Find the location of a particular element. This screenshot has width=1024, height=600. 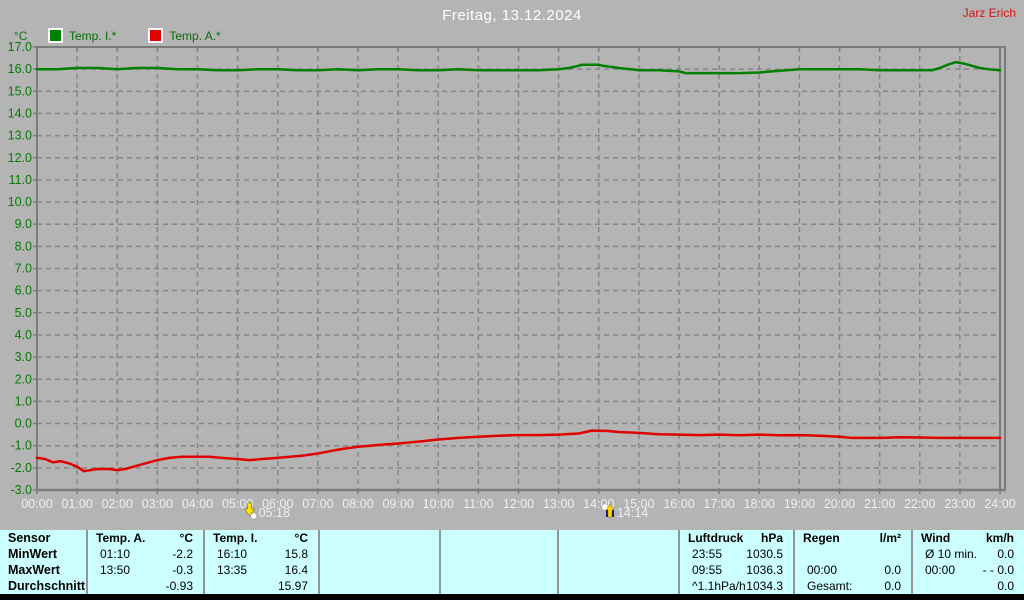

svg-text: 7.0 is located at coordinates (23, 269).